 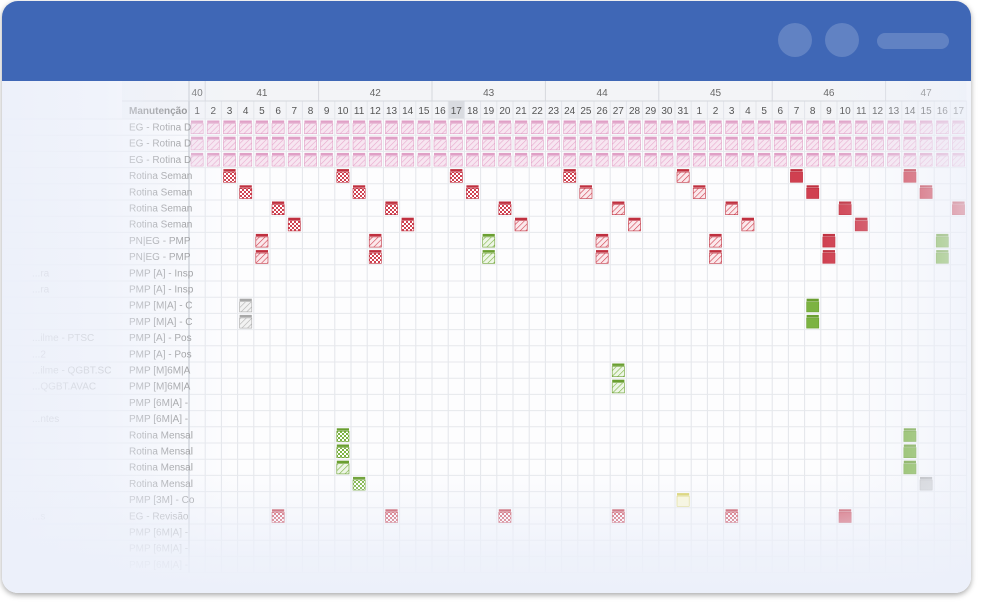 What do you see at coordinates (113, 290) in the screenshot?
I see `task-row-label: PMP [A] - Insp ...ra` at bounding box center [113, 290].